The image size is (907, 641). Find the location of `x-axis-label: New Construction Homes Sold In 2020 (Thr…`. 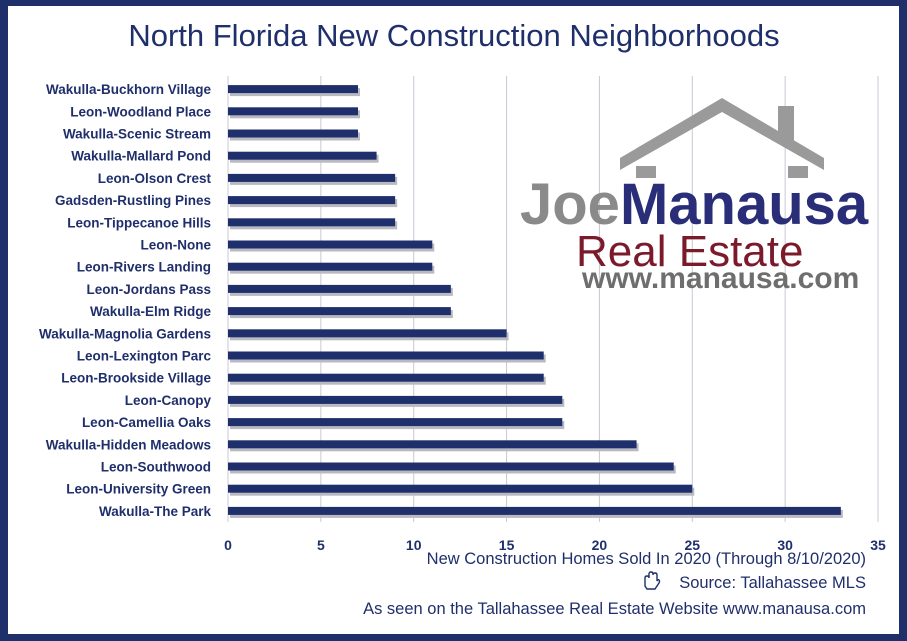

x-axis-label: New Construction Homes Sold In 2020 (Thr… is located at coordinates (646, 559).